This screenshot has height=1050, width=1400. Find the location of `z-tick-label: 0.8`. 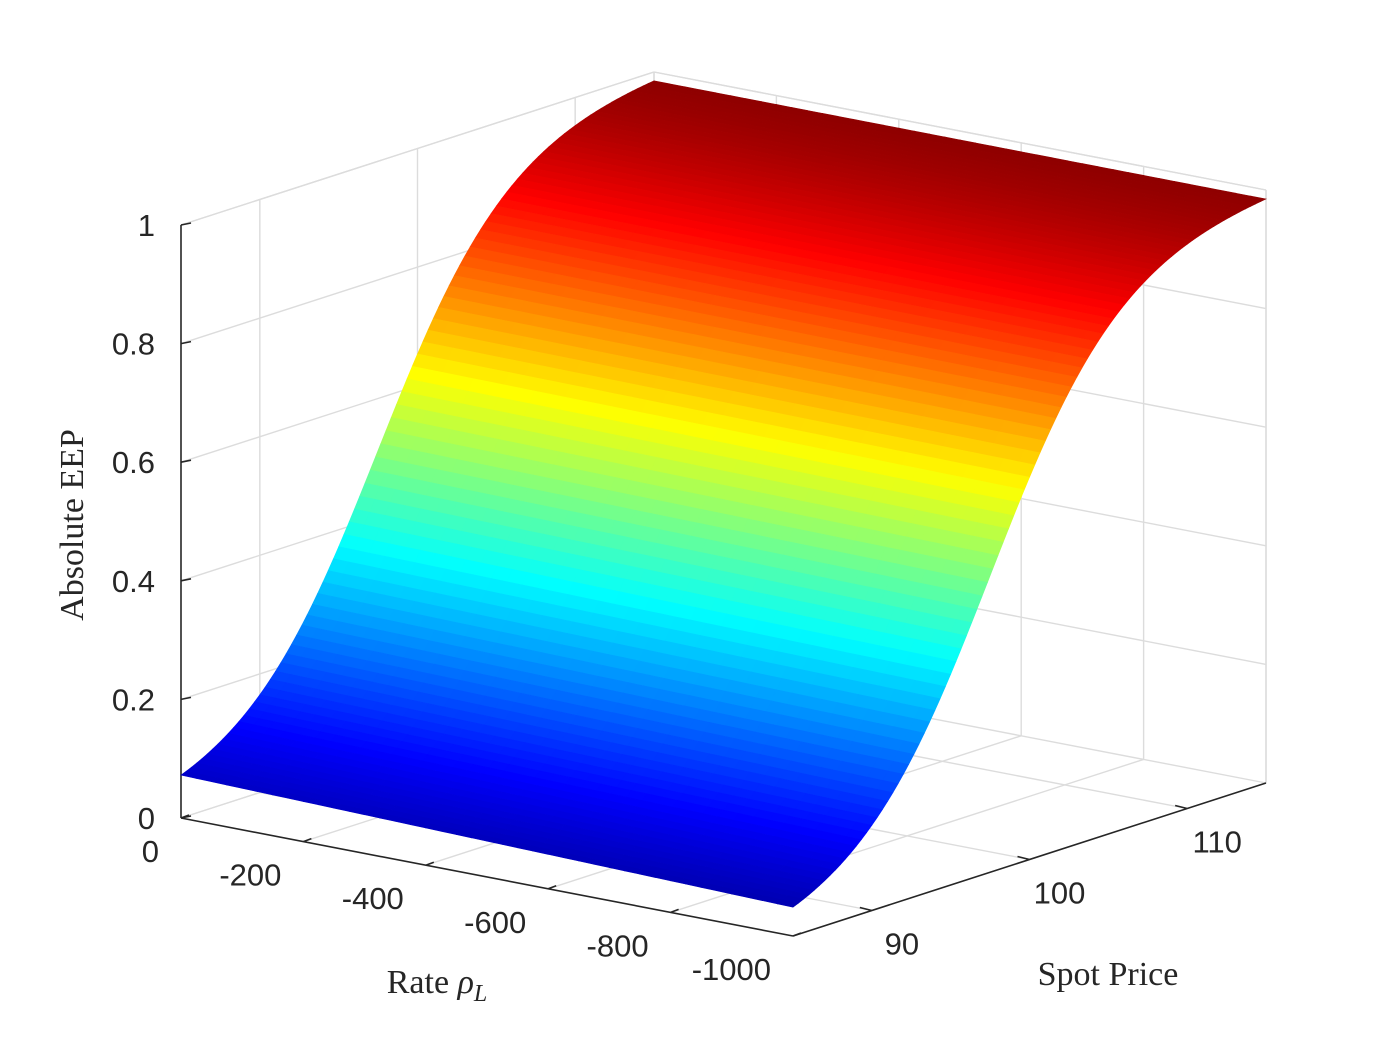

z-tick-label: 0.8 is located at coordinates (133, 344).